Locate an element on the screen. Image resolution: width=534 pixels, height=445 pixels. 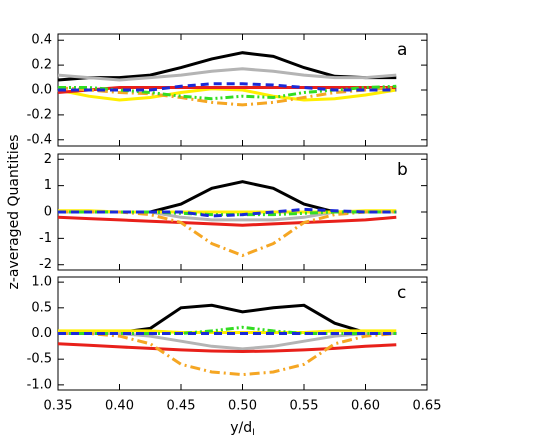
x-axis-label: y/dI is located at coordinates (242, 429).